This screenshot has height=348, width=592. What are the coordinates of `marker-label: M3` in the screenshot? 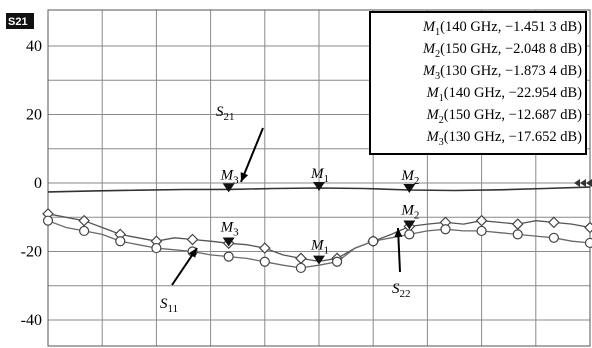 It's located at (230, 228).